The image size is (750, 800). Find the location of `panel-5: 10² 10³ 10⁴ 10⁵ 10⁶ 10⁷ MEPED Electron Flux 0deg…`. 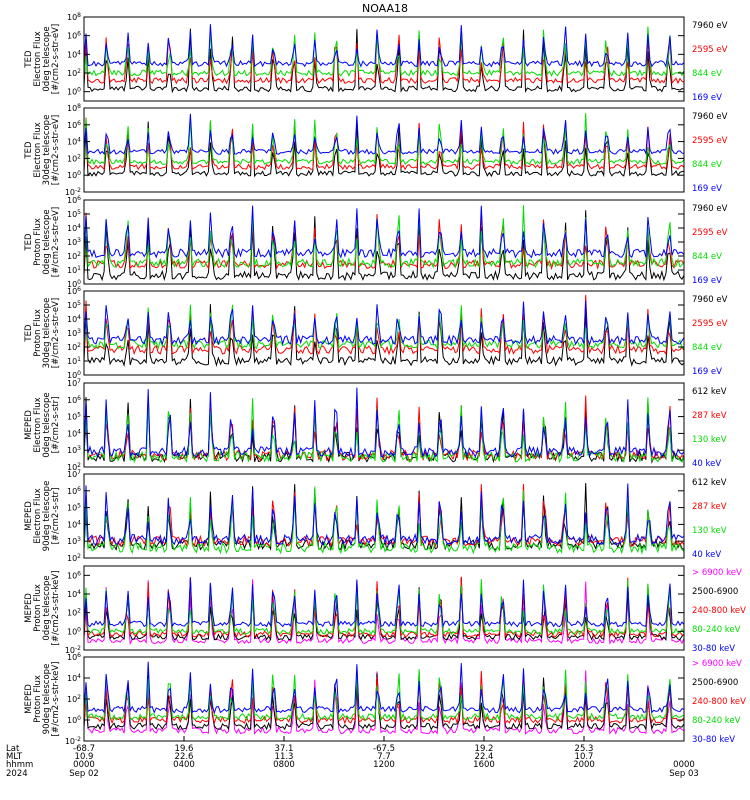

panel-5: 10² 10³ 10⁴ 10⁵ 10⁶ 10⁷ MEPED Electron Flux 0deg… is located at coordinates (375, 425).